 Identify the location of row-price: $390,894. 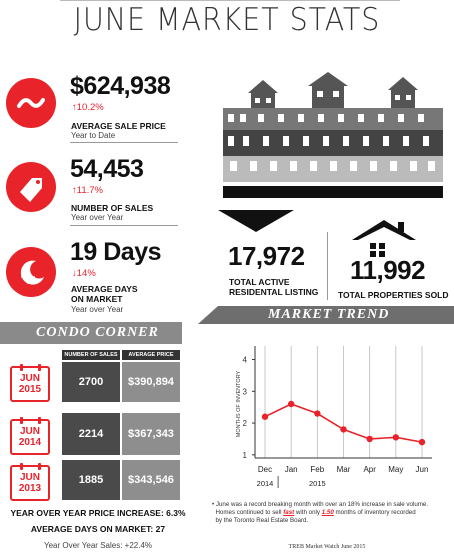
(151, 382).